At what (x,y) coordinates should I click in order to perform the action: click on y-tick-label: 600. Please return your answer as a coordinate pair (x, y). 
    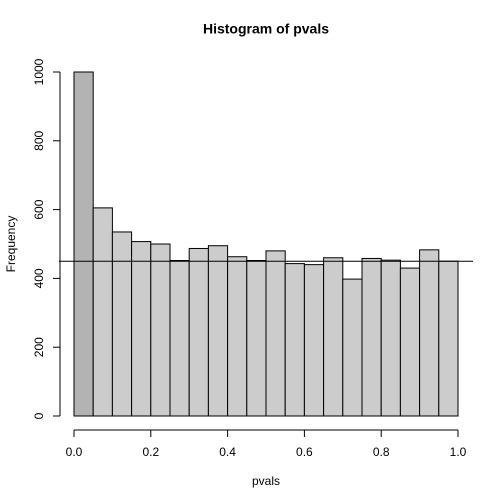
    Looking at the image, I should click on (39, 209).